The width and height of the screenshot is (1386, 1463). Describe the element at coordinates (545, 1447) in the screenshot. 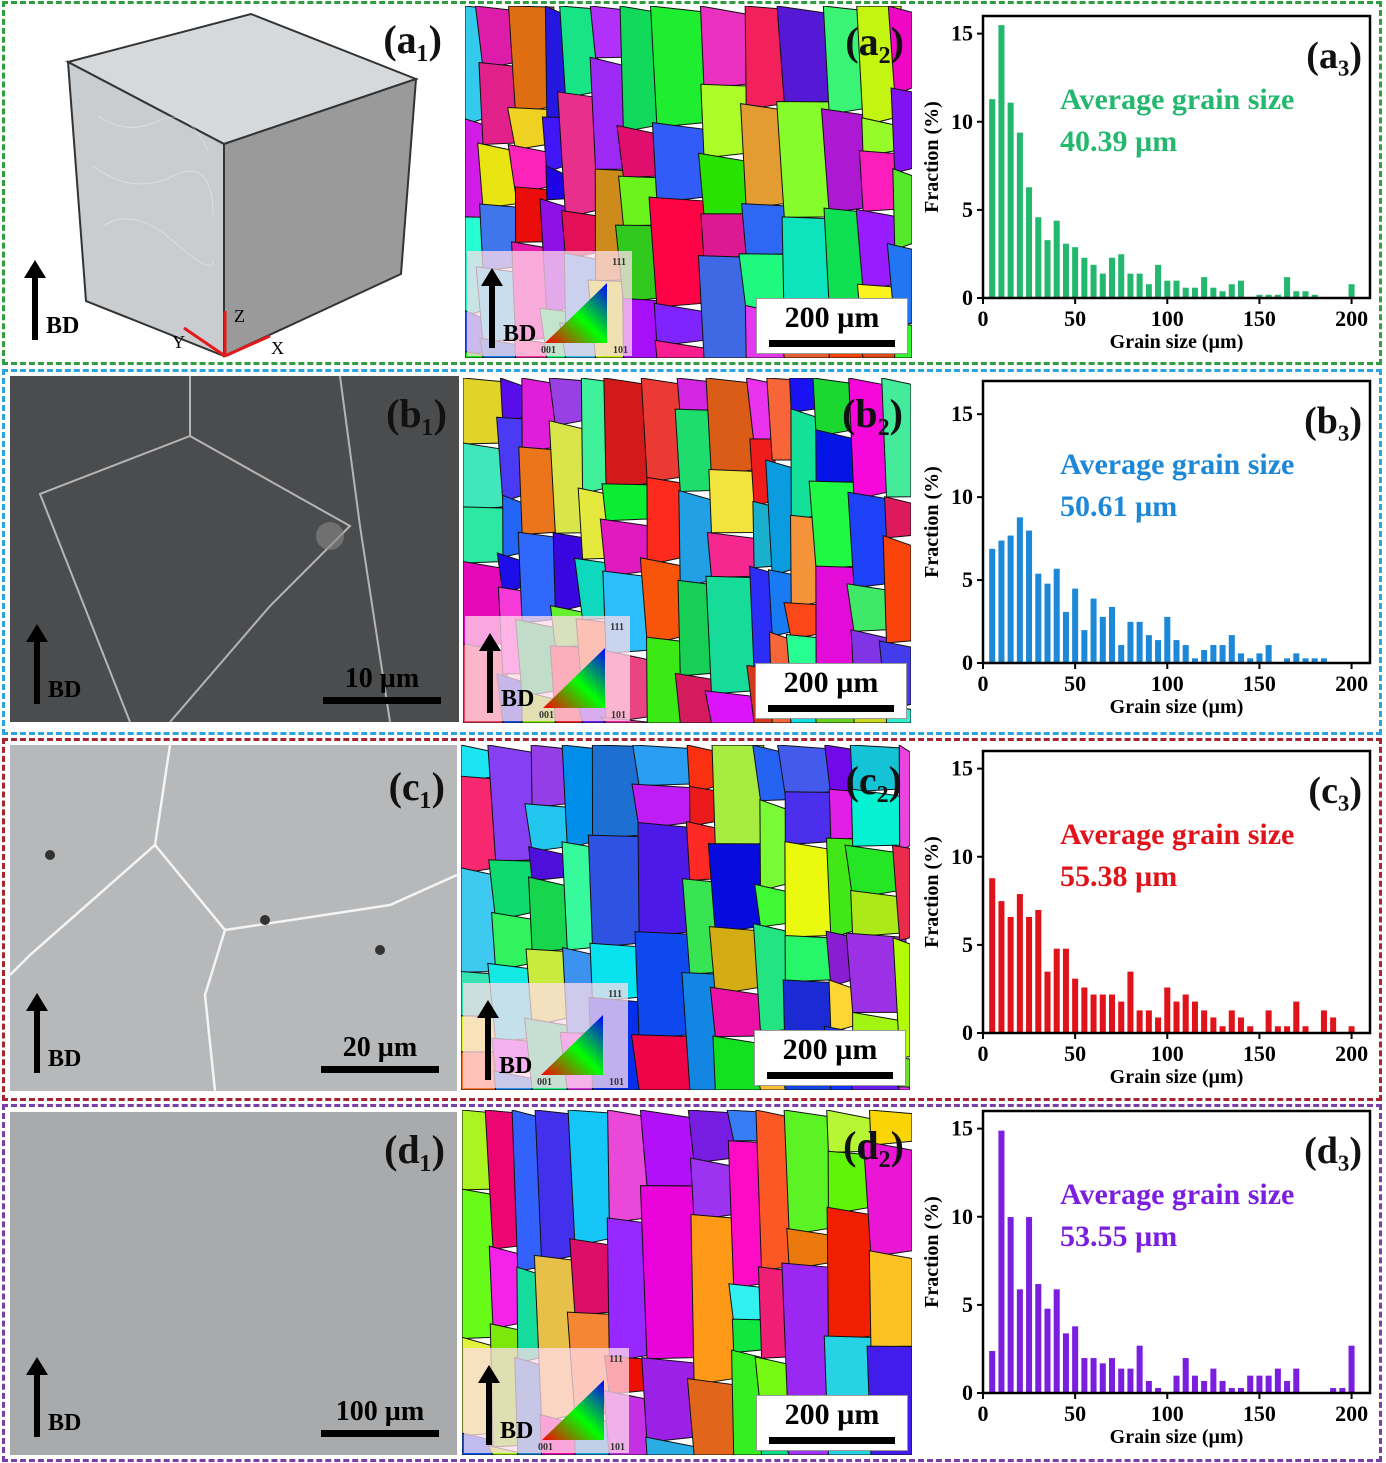

I see `ipf-label-001: 001` at that location.